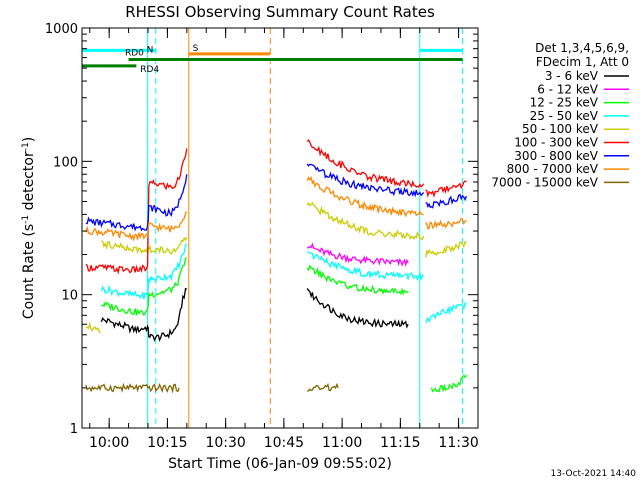 This screenshot has height=480, width=640. What do you see at coordinates (564, 103) in the screenshot?
I see `legend-label-2: 12 - 25 keV` at bounding box center [564, 103].